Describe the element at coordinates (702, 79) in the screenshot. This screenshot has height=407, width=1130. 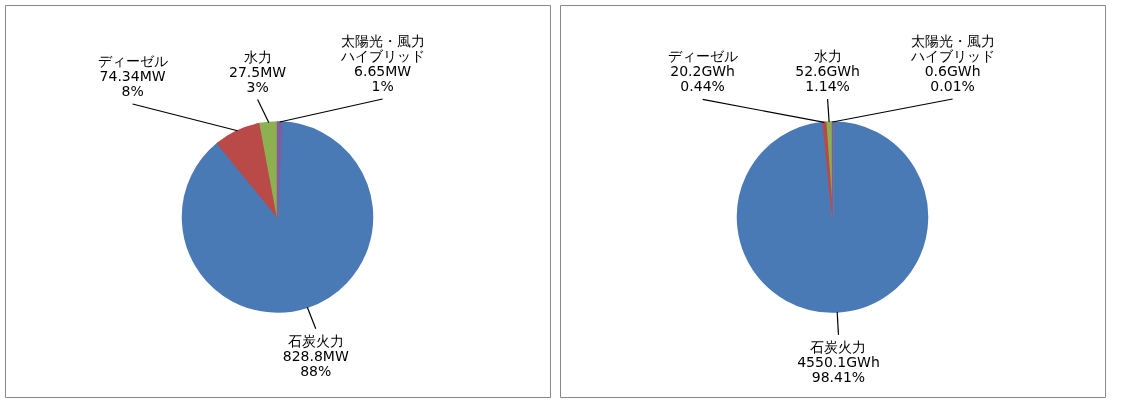
I see `data-label: 20.2GWh 0.44%` at that location.